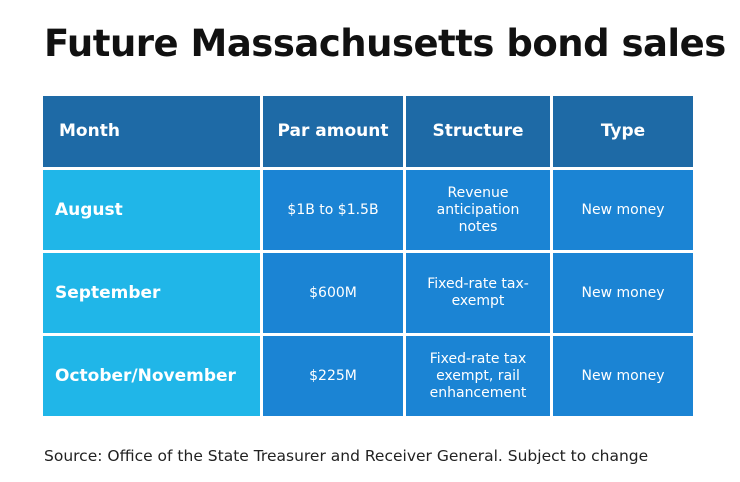 The image size is (740, 482). What do you see at coordinates (151, 131) in the screenshot?
I see `header-cell: Month` at bounding box center [151, 131].